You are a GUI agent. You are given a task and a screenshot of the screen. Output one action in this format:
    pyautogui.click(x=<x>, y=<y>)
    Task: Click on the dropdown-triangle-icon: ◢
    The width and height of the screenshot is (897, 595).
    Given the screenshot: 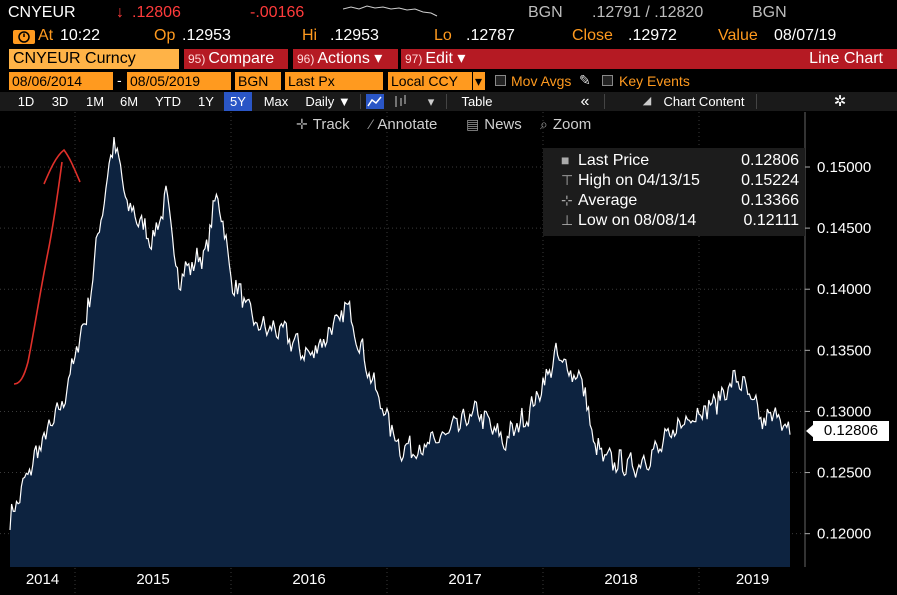 What is the action you would take?
    pyautogui.click(x=647, y=101)
    